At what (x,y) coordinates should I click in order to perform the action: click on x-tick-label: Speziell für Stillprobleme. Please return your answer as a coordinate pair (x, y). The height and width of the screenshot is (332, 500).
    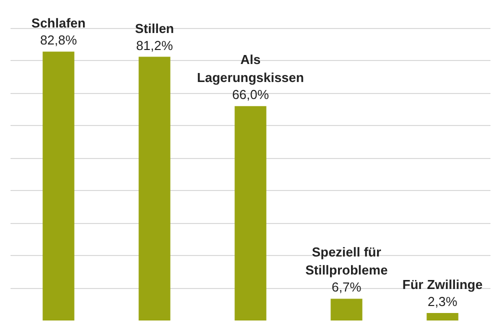
    Looking at the image, I should click on (346, 261).